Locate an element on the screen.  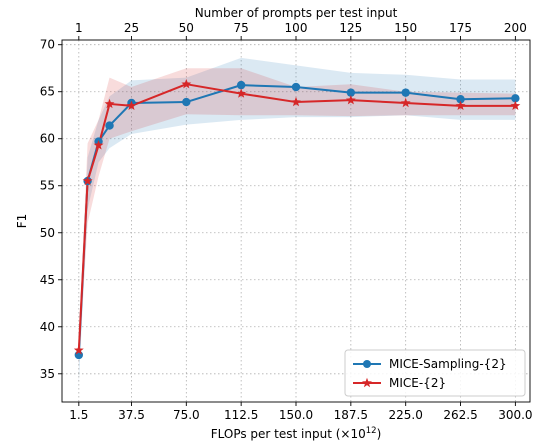
top-tick-label: 175 is located at coordinates (460, 28).